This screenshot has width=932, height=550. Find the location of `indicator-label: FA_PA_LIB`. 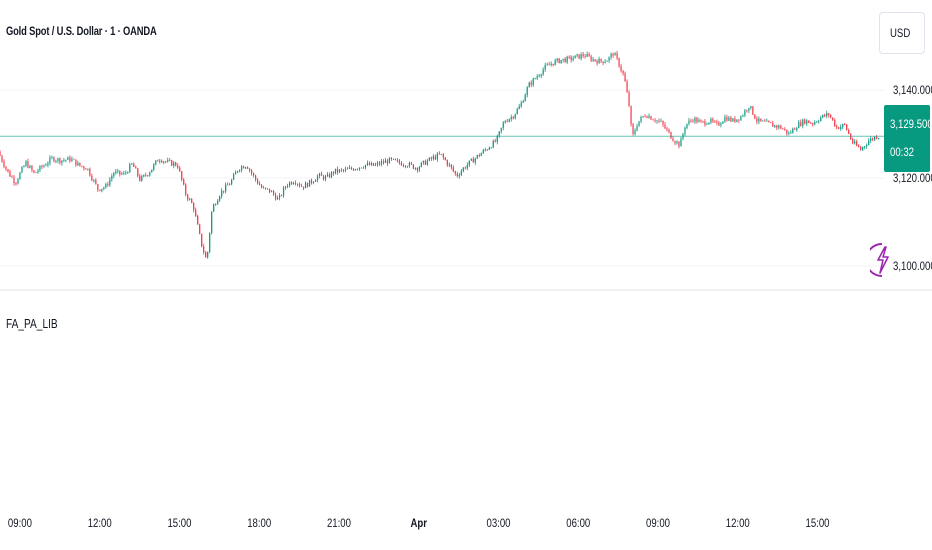

indicator-label: FA_PA_LIB is located at coordinates (32, 323).